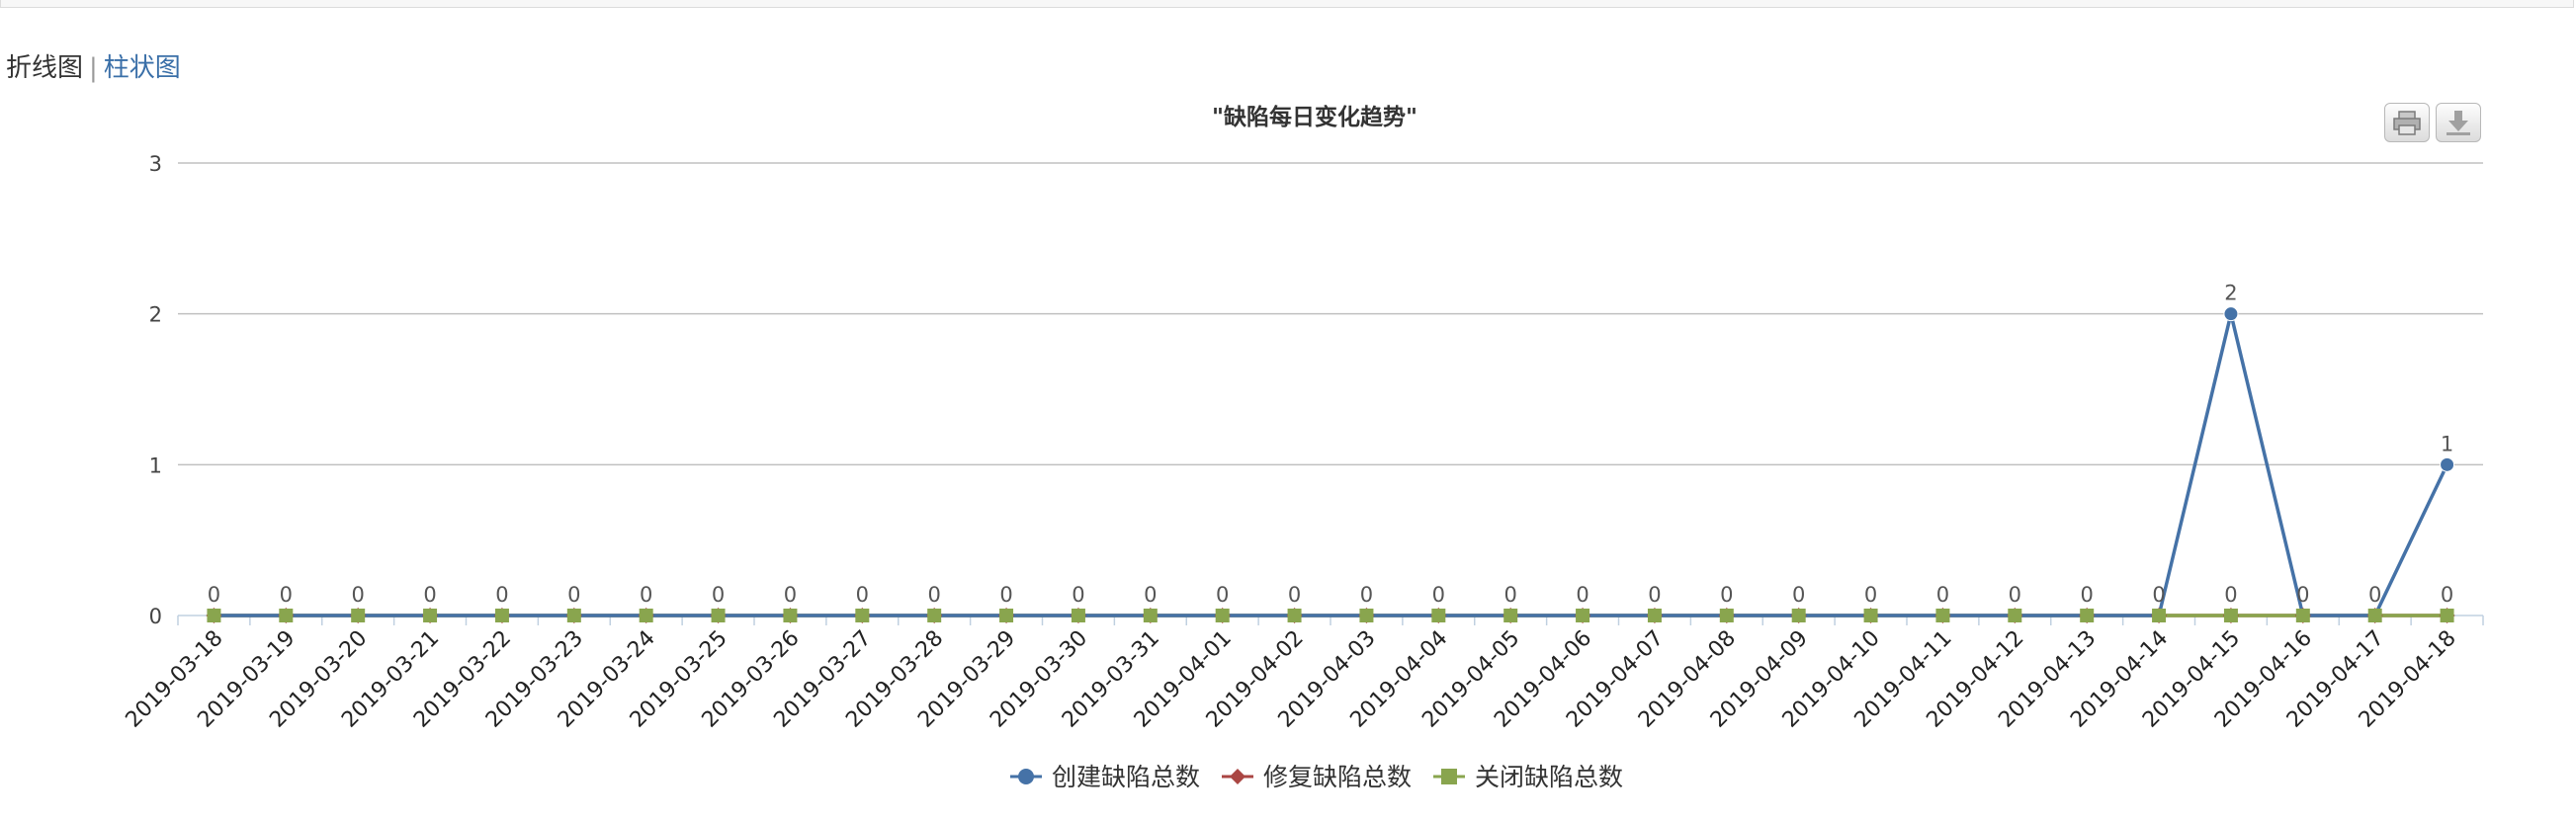  I want to click on bar-chart-tab: 柱状图, so click(142, 68).